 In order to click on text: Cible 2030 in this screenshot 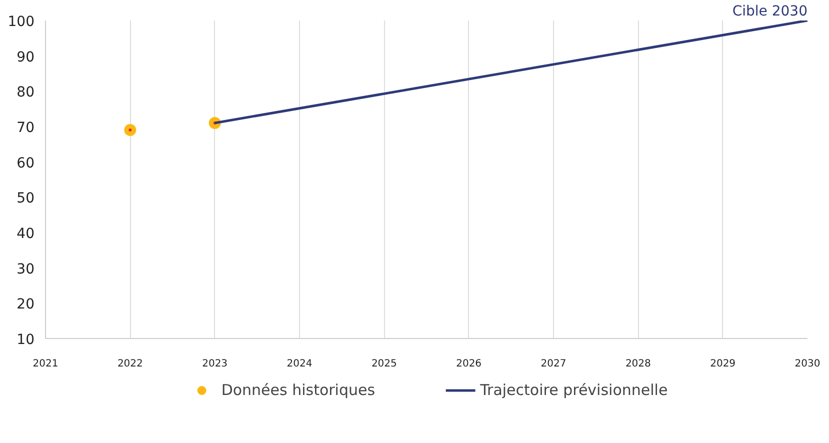, I will do `click(770, 12)`.